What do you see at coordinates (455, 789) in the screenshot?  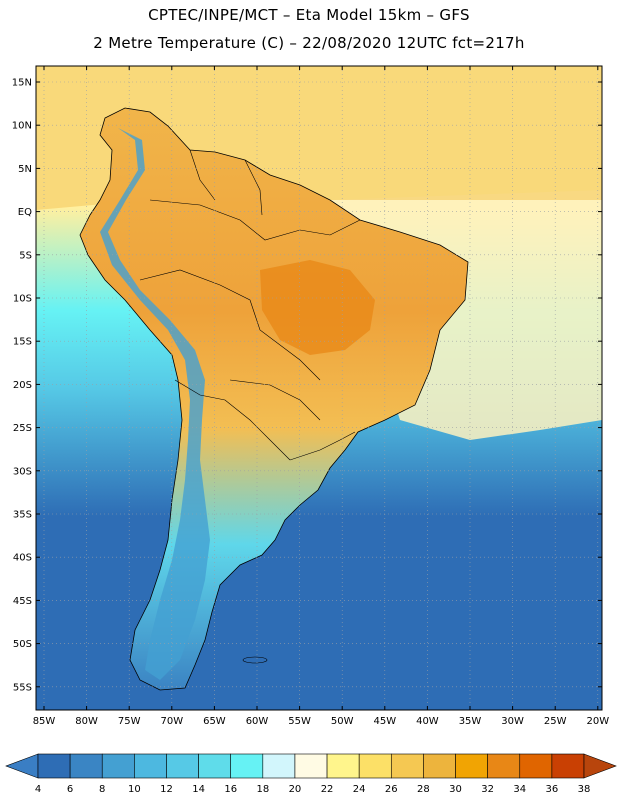 I see `colorbar-label: 30` at bounding box center [455, 789].